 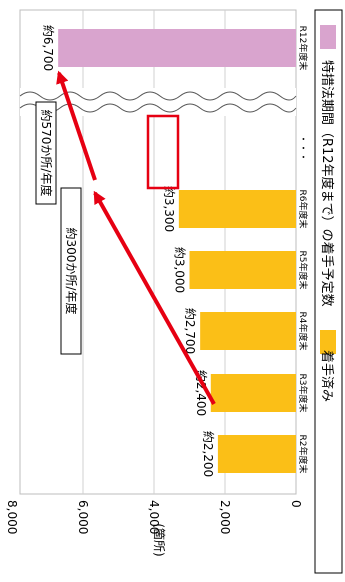 I want to click on category-label: R4年度末, so click(x=303, y=331).